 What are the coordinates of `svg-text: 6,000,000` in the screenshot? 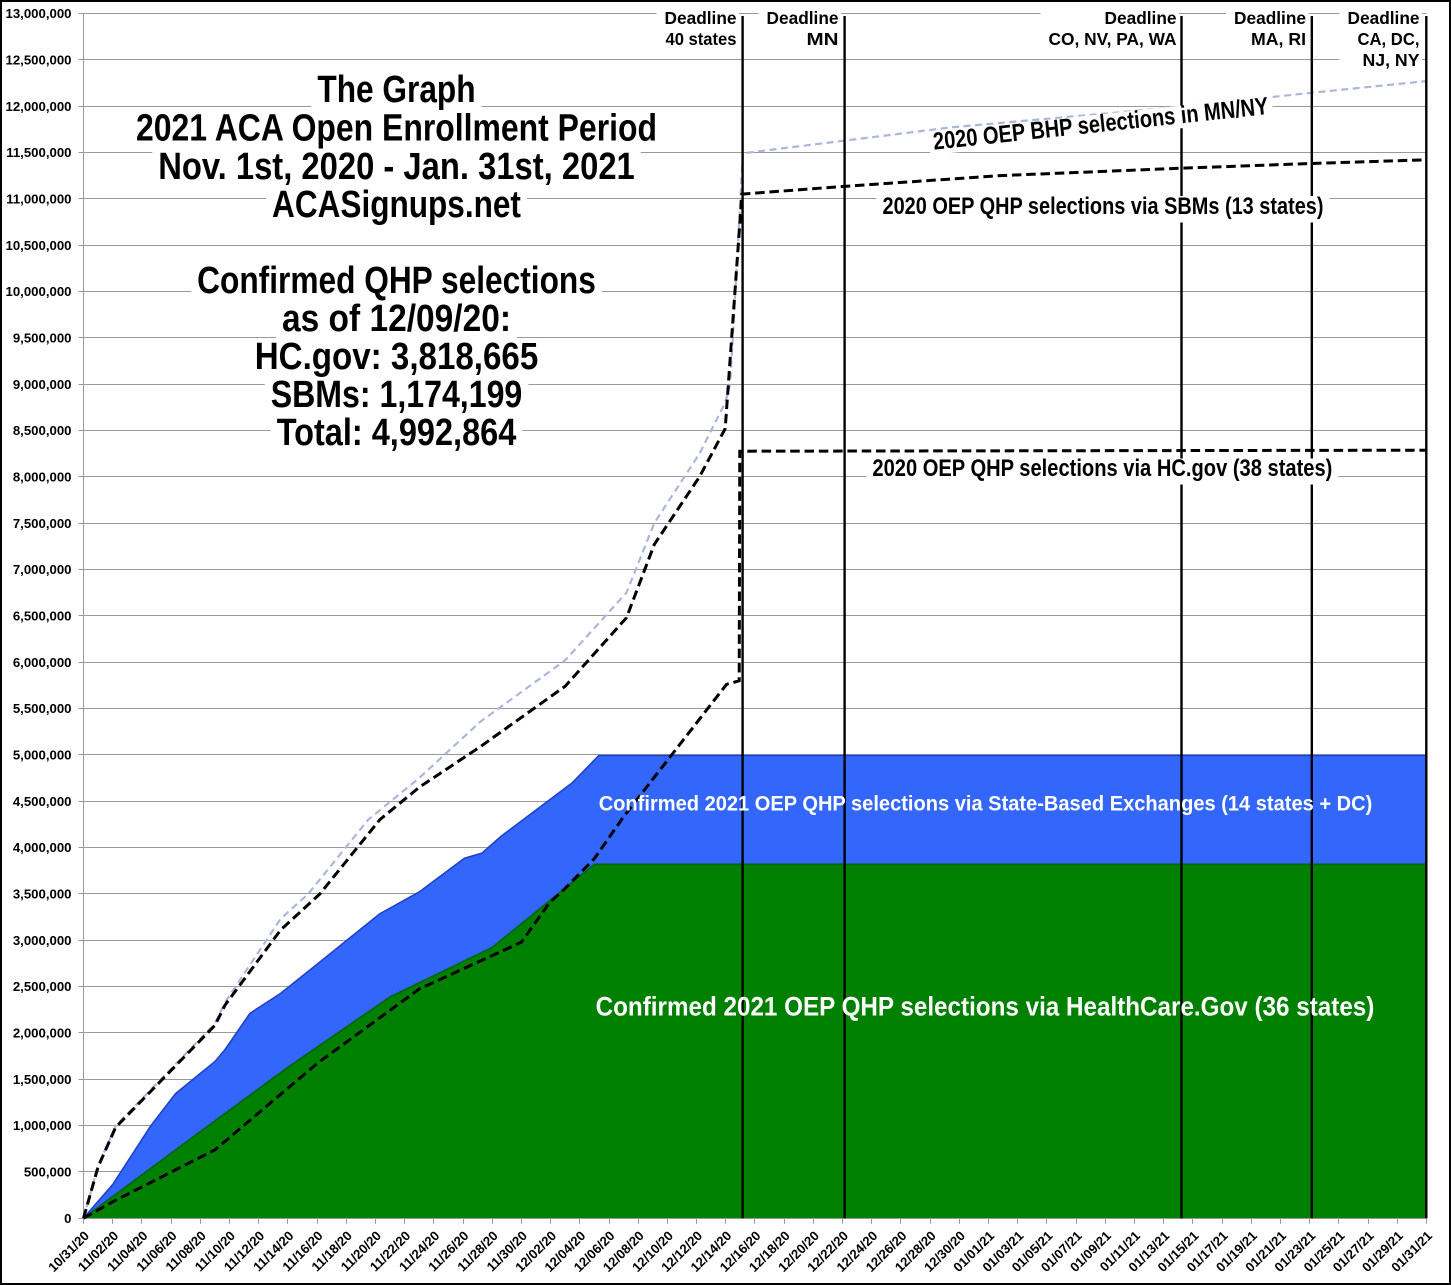 It's located at (42, 662).